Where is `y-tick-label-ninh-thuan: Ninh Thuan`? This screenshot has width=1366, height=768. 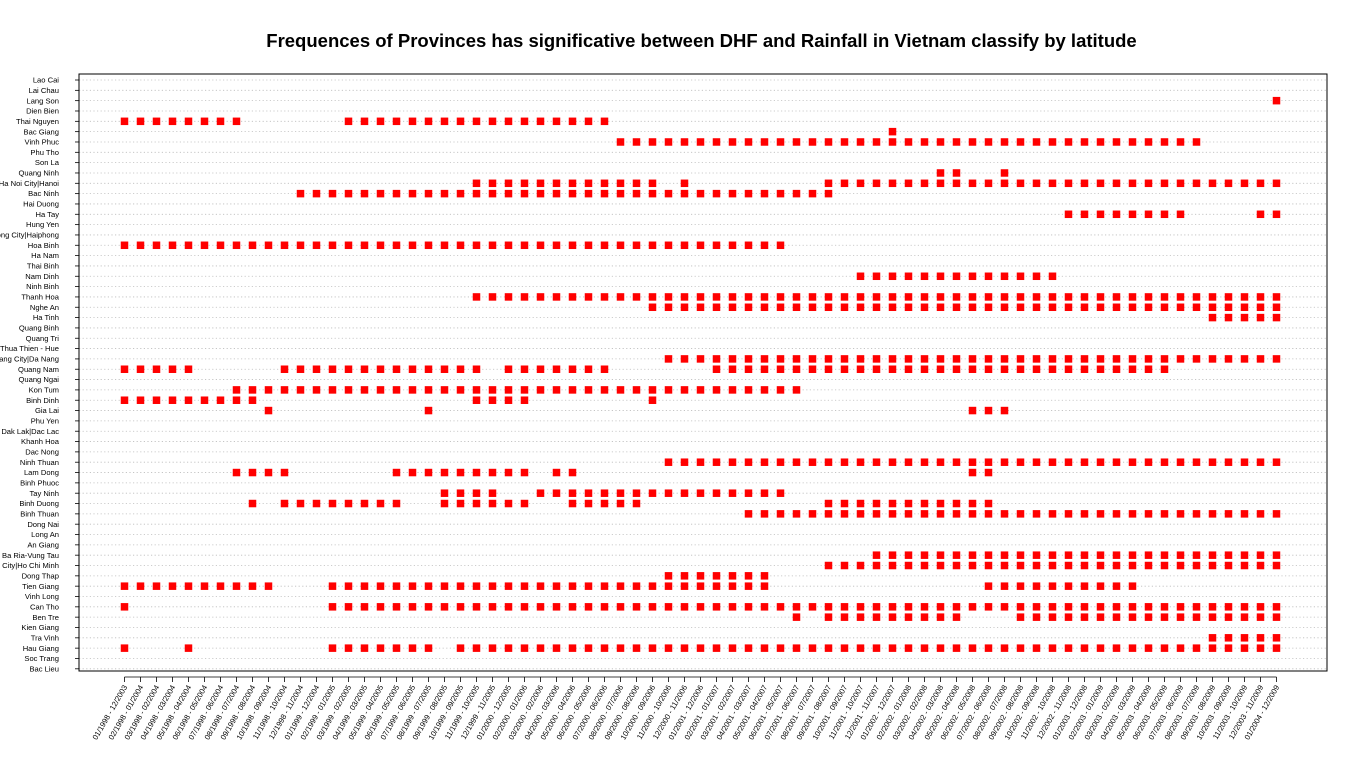 y-tick-label-ninh-thuan: Ninh Thuan is located at coordinates (39, 462).